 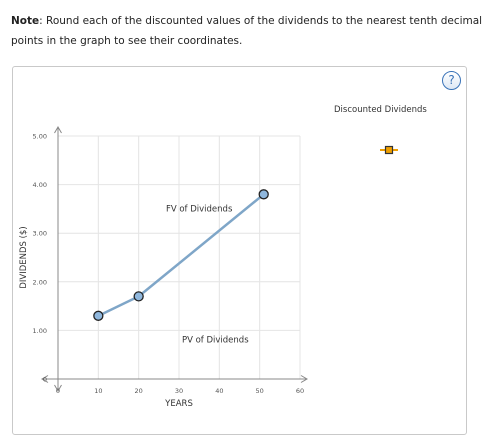 I want to click on y-tick-label: 3.00, so click(x=40, y=234).